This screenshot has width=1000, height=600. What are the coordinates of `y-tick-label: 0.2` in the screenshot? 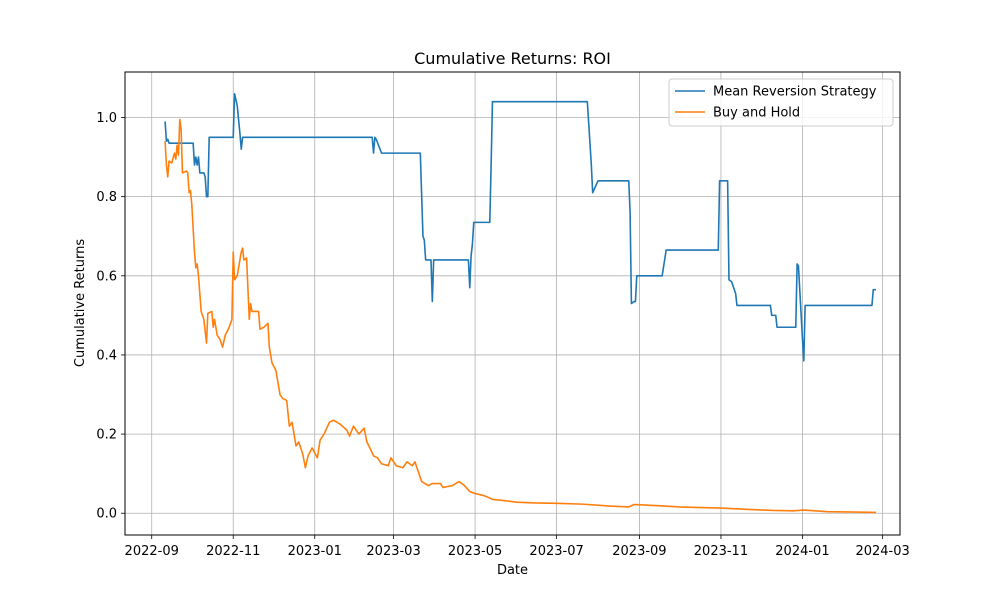 It's located at (106, 435).